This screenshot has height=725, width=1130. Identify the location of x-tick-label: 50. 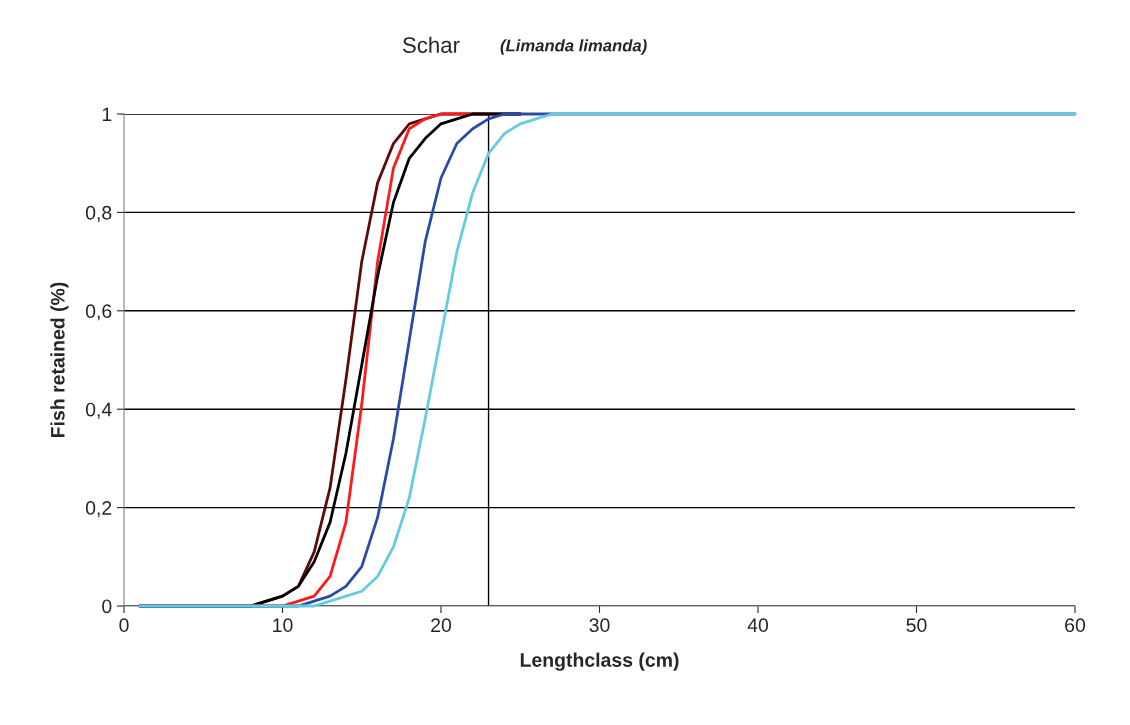
(916, 625).